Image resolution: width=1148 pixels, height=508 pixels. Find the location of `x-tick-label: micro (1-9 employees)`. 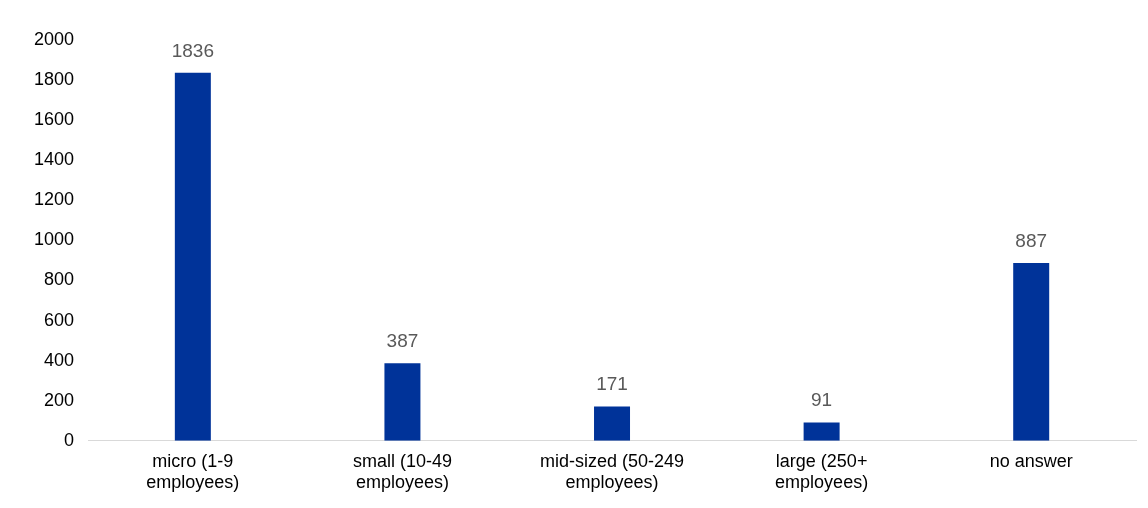

x-tick-label: micro (1-9 employees) is located at coordinates (193, 471).